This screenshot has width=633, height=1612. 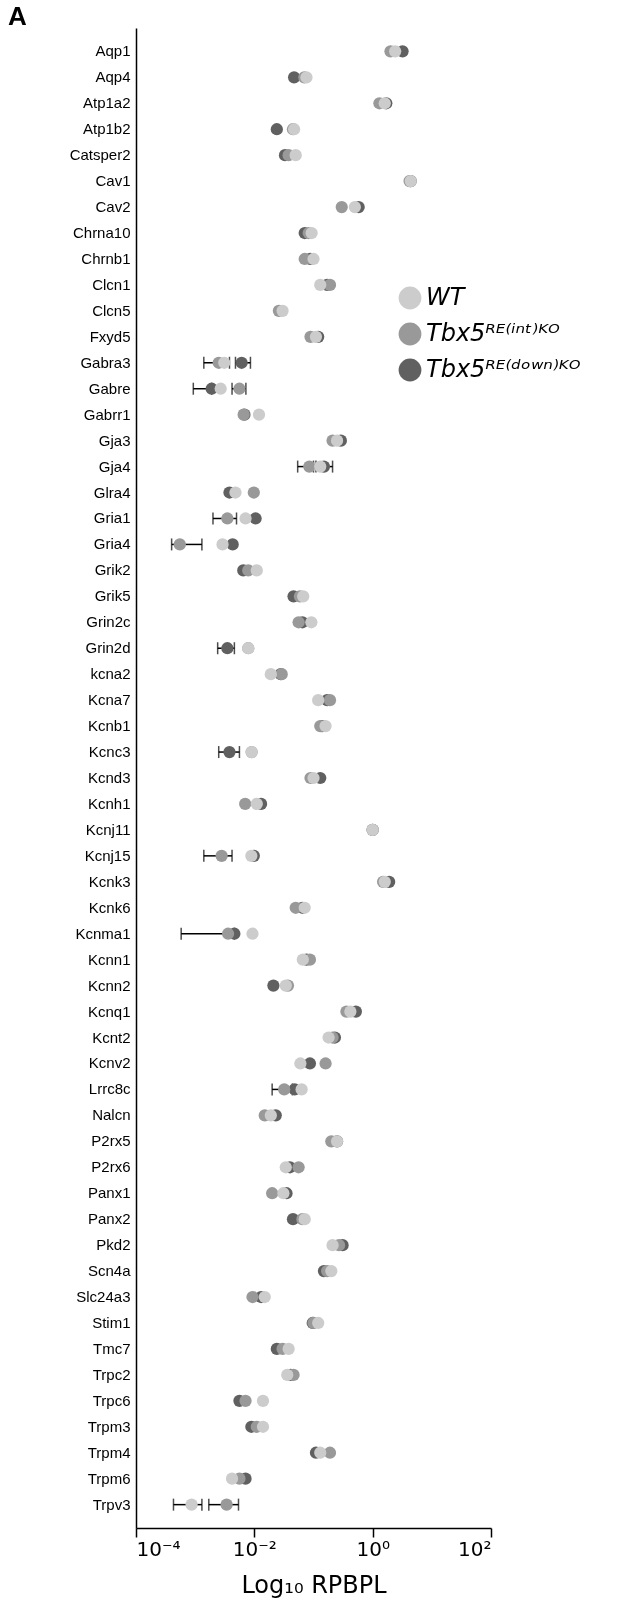 I want to click on y-tick-label: Atp1b2, so click(x=106, y=129).